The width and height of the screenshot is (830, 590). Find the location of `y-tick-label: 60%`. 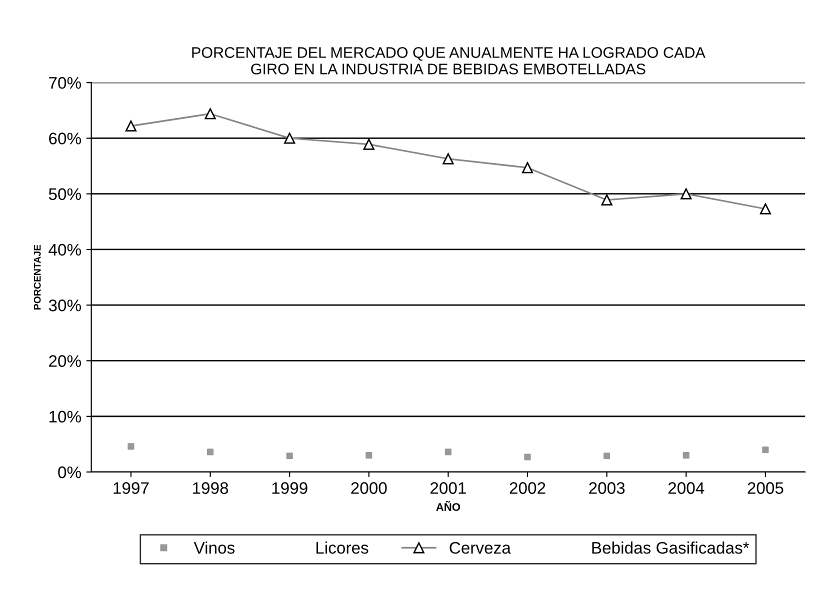

y-tick-label: 60% is located at coordinates (65, 138).